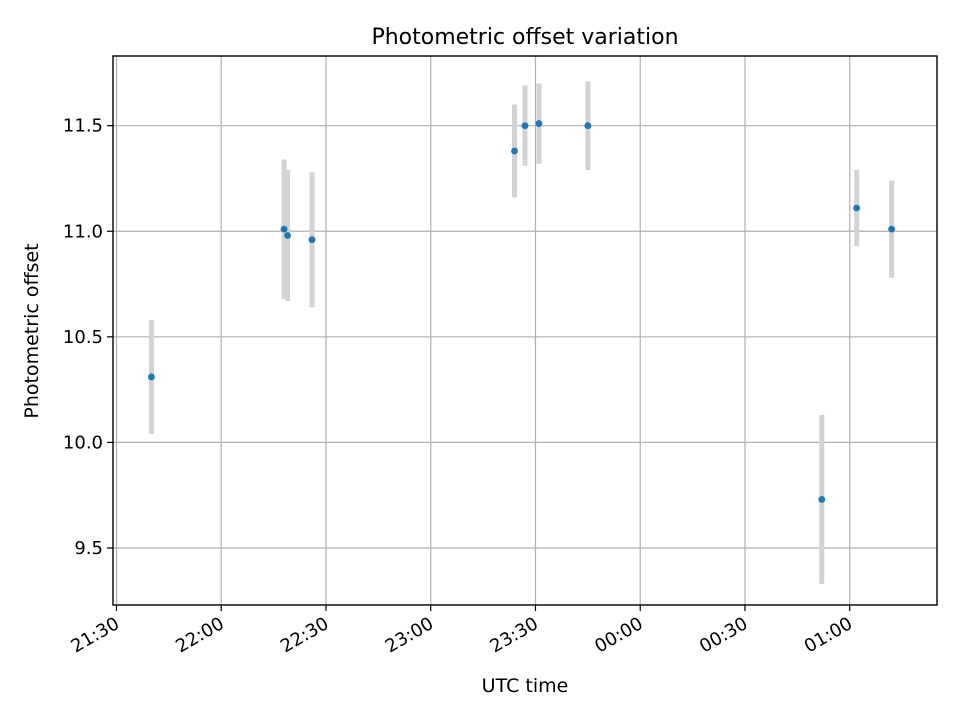  I want to click on y-tick-label: 11.5, so click(83, 126).